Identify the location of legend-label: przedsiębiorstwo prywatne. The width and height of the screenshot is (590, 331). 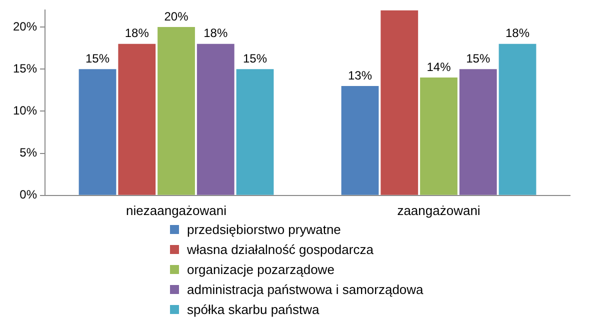
(264, 229).